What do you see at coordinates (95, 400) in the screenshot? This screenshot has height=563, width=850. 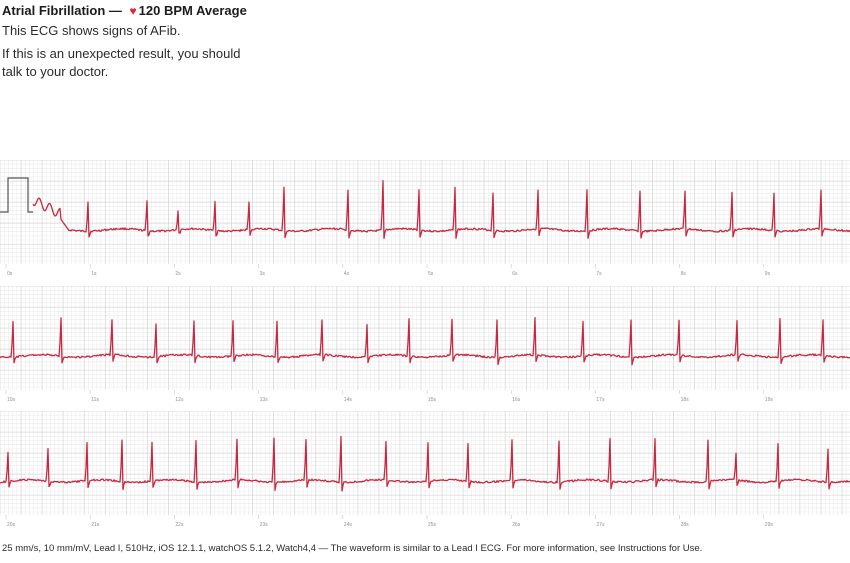 I see `time-label: 11s` at bounding box center [95, 400].